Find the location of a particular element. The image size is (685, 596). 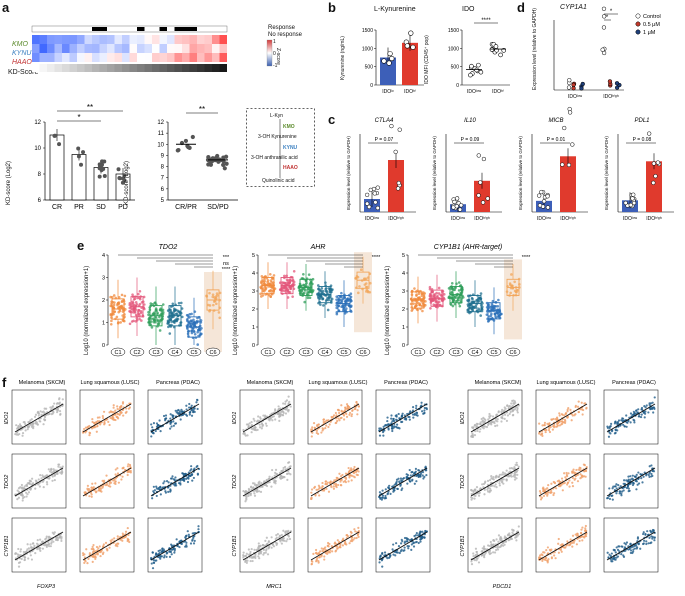

pathway-3oh-kyn: 3-OH Kynurenine is located at coordinates (277, 137).